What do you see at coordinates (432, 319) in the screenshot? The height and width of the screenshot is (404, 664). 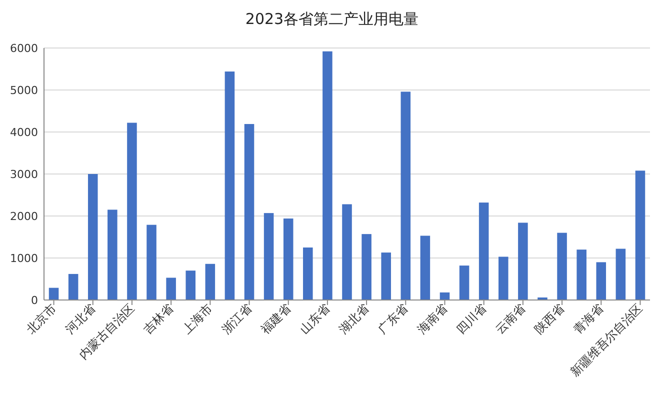 I see `x-tick-label: 海南省` at bounding box center [432, 319].